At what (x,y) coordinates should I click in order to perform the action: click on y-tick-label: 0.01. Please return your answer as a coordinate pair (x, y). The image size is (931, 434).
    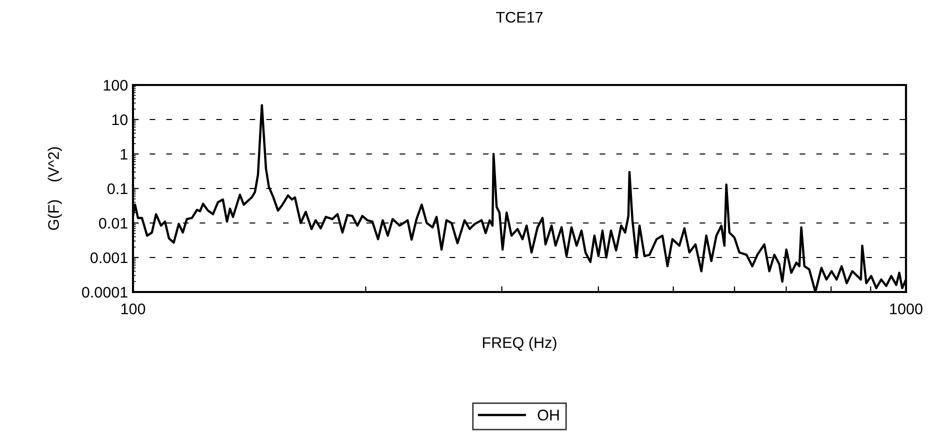
    Looking at the image, I should click on (113, 223).